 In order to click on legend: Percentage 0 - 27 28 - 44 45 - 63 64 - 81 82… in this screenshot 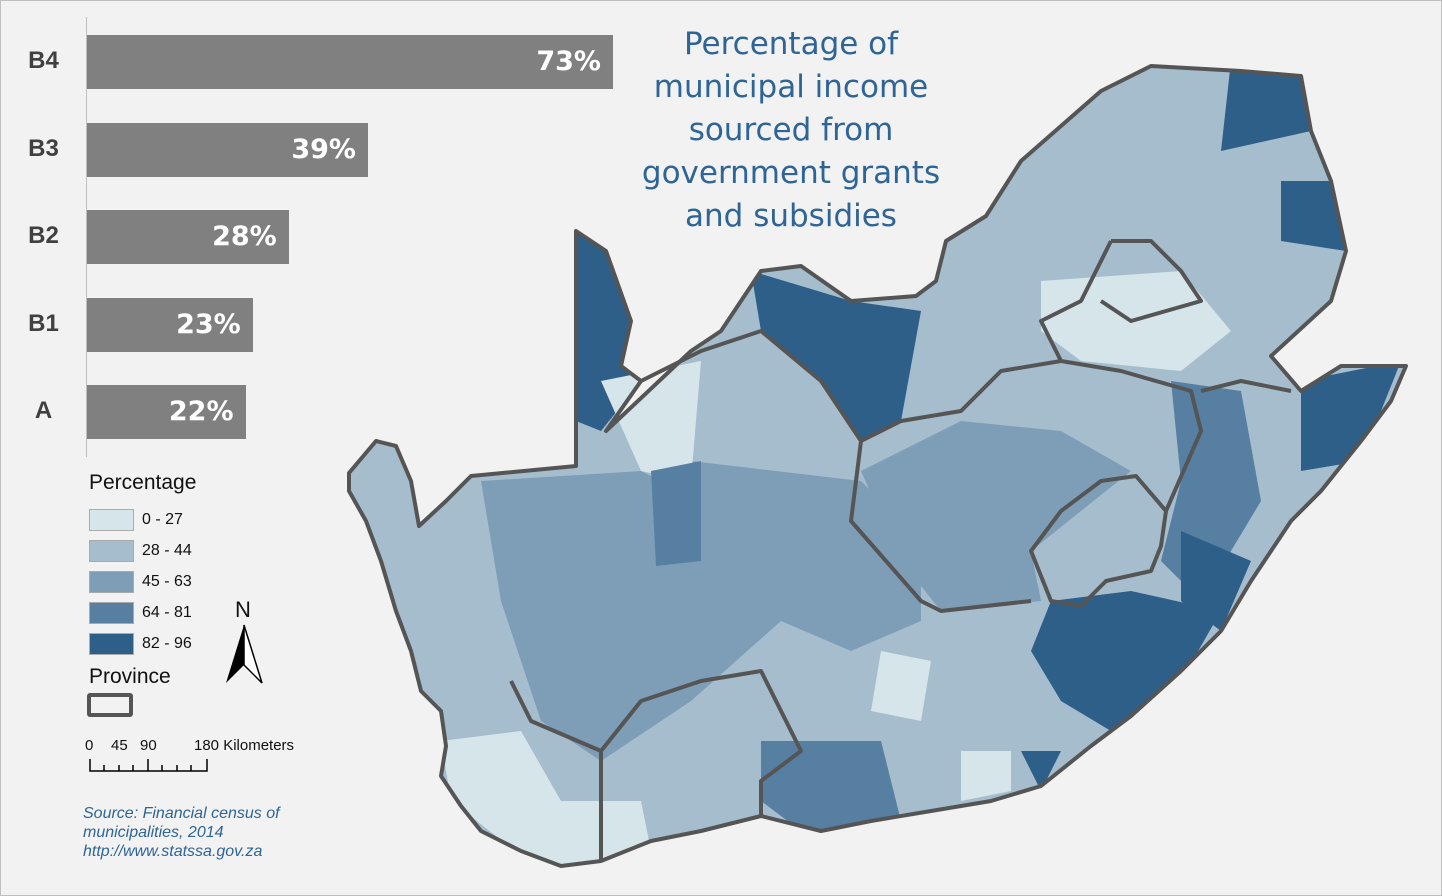, I will do `click(175, 594)`.